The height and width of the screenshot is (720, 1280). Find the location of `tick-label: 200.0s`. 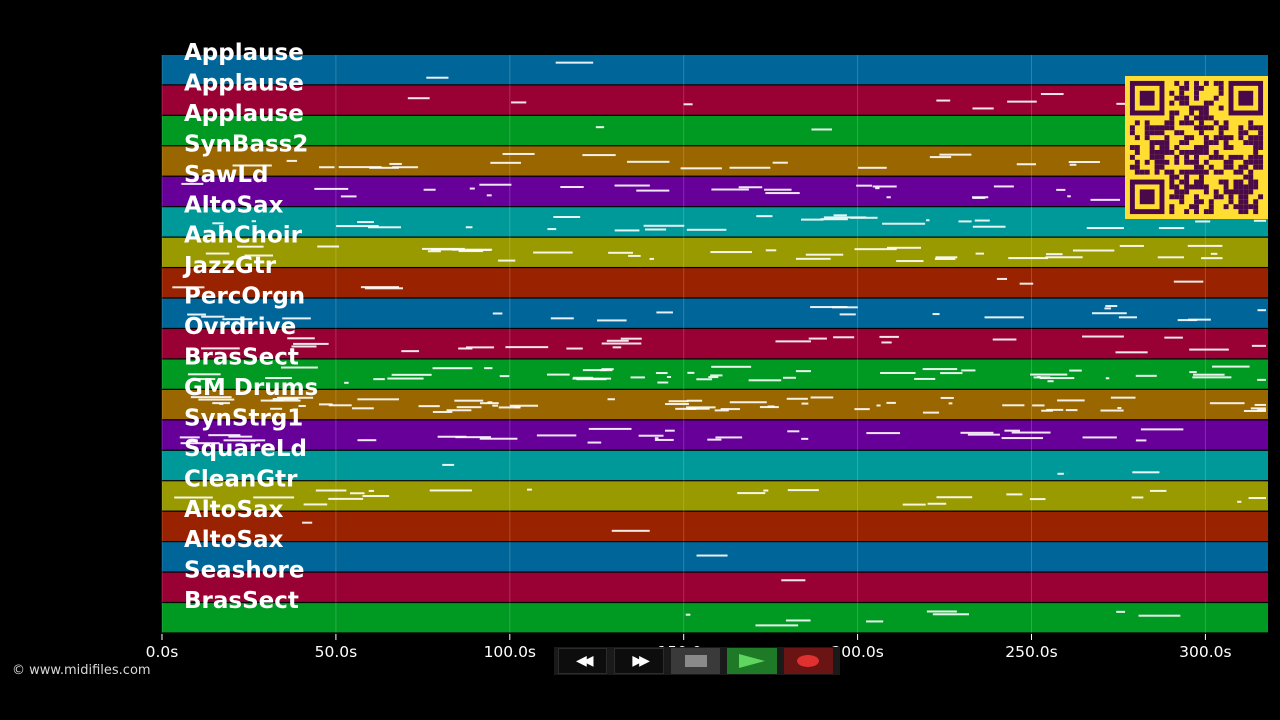

tick-label: 200.0s is located at coordinates (857, 652).